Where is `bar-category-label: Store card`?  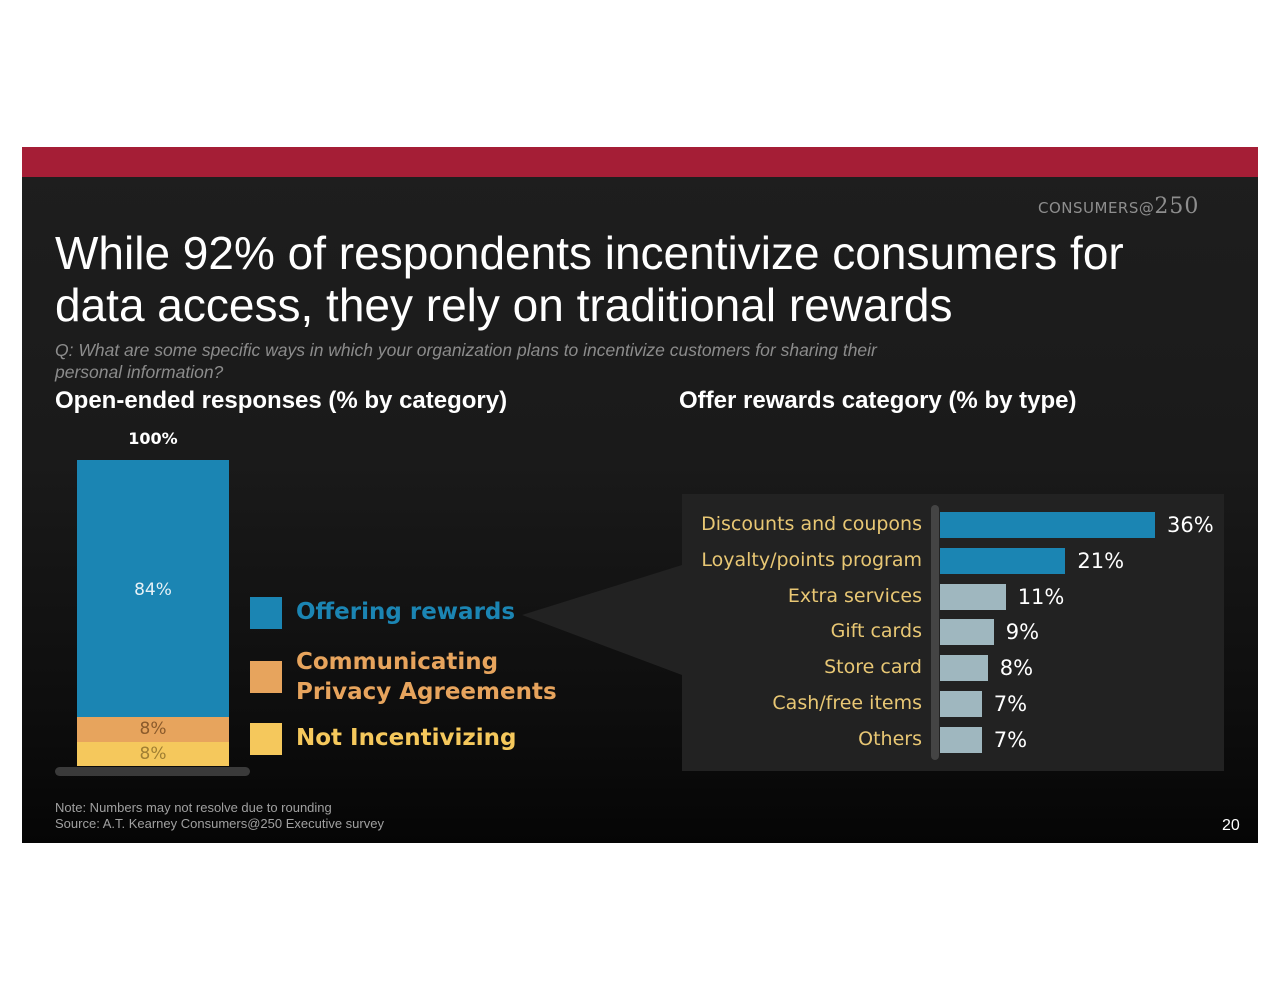 bar-category-label: Store card is located at coordinates (873, 667).